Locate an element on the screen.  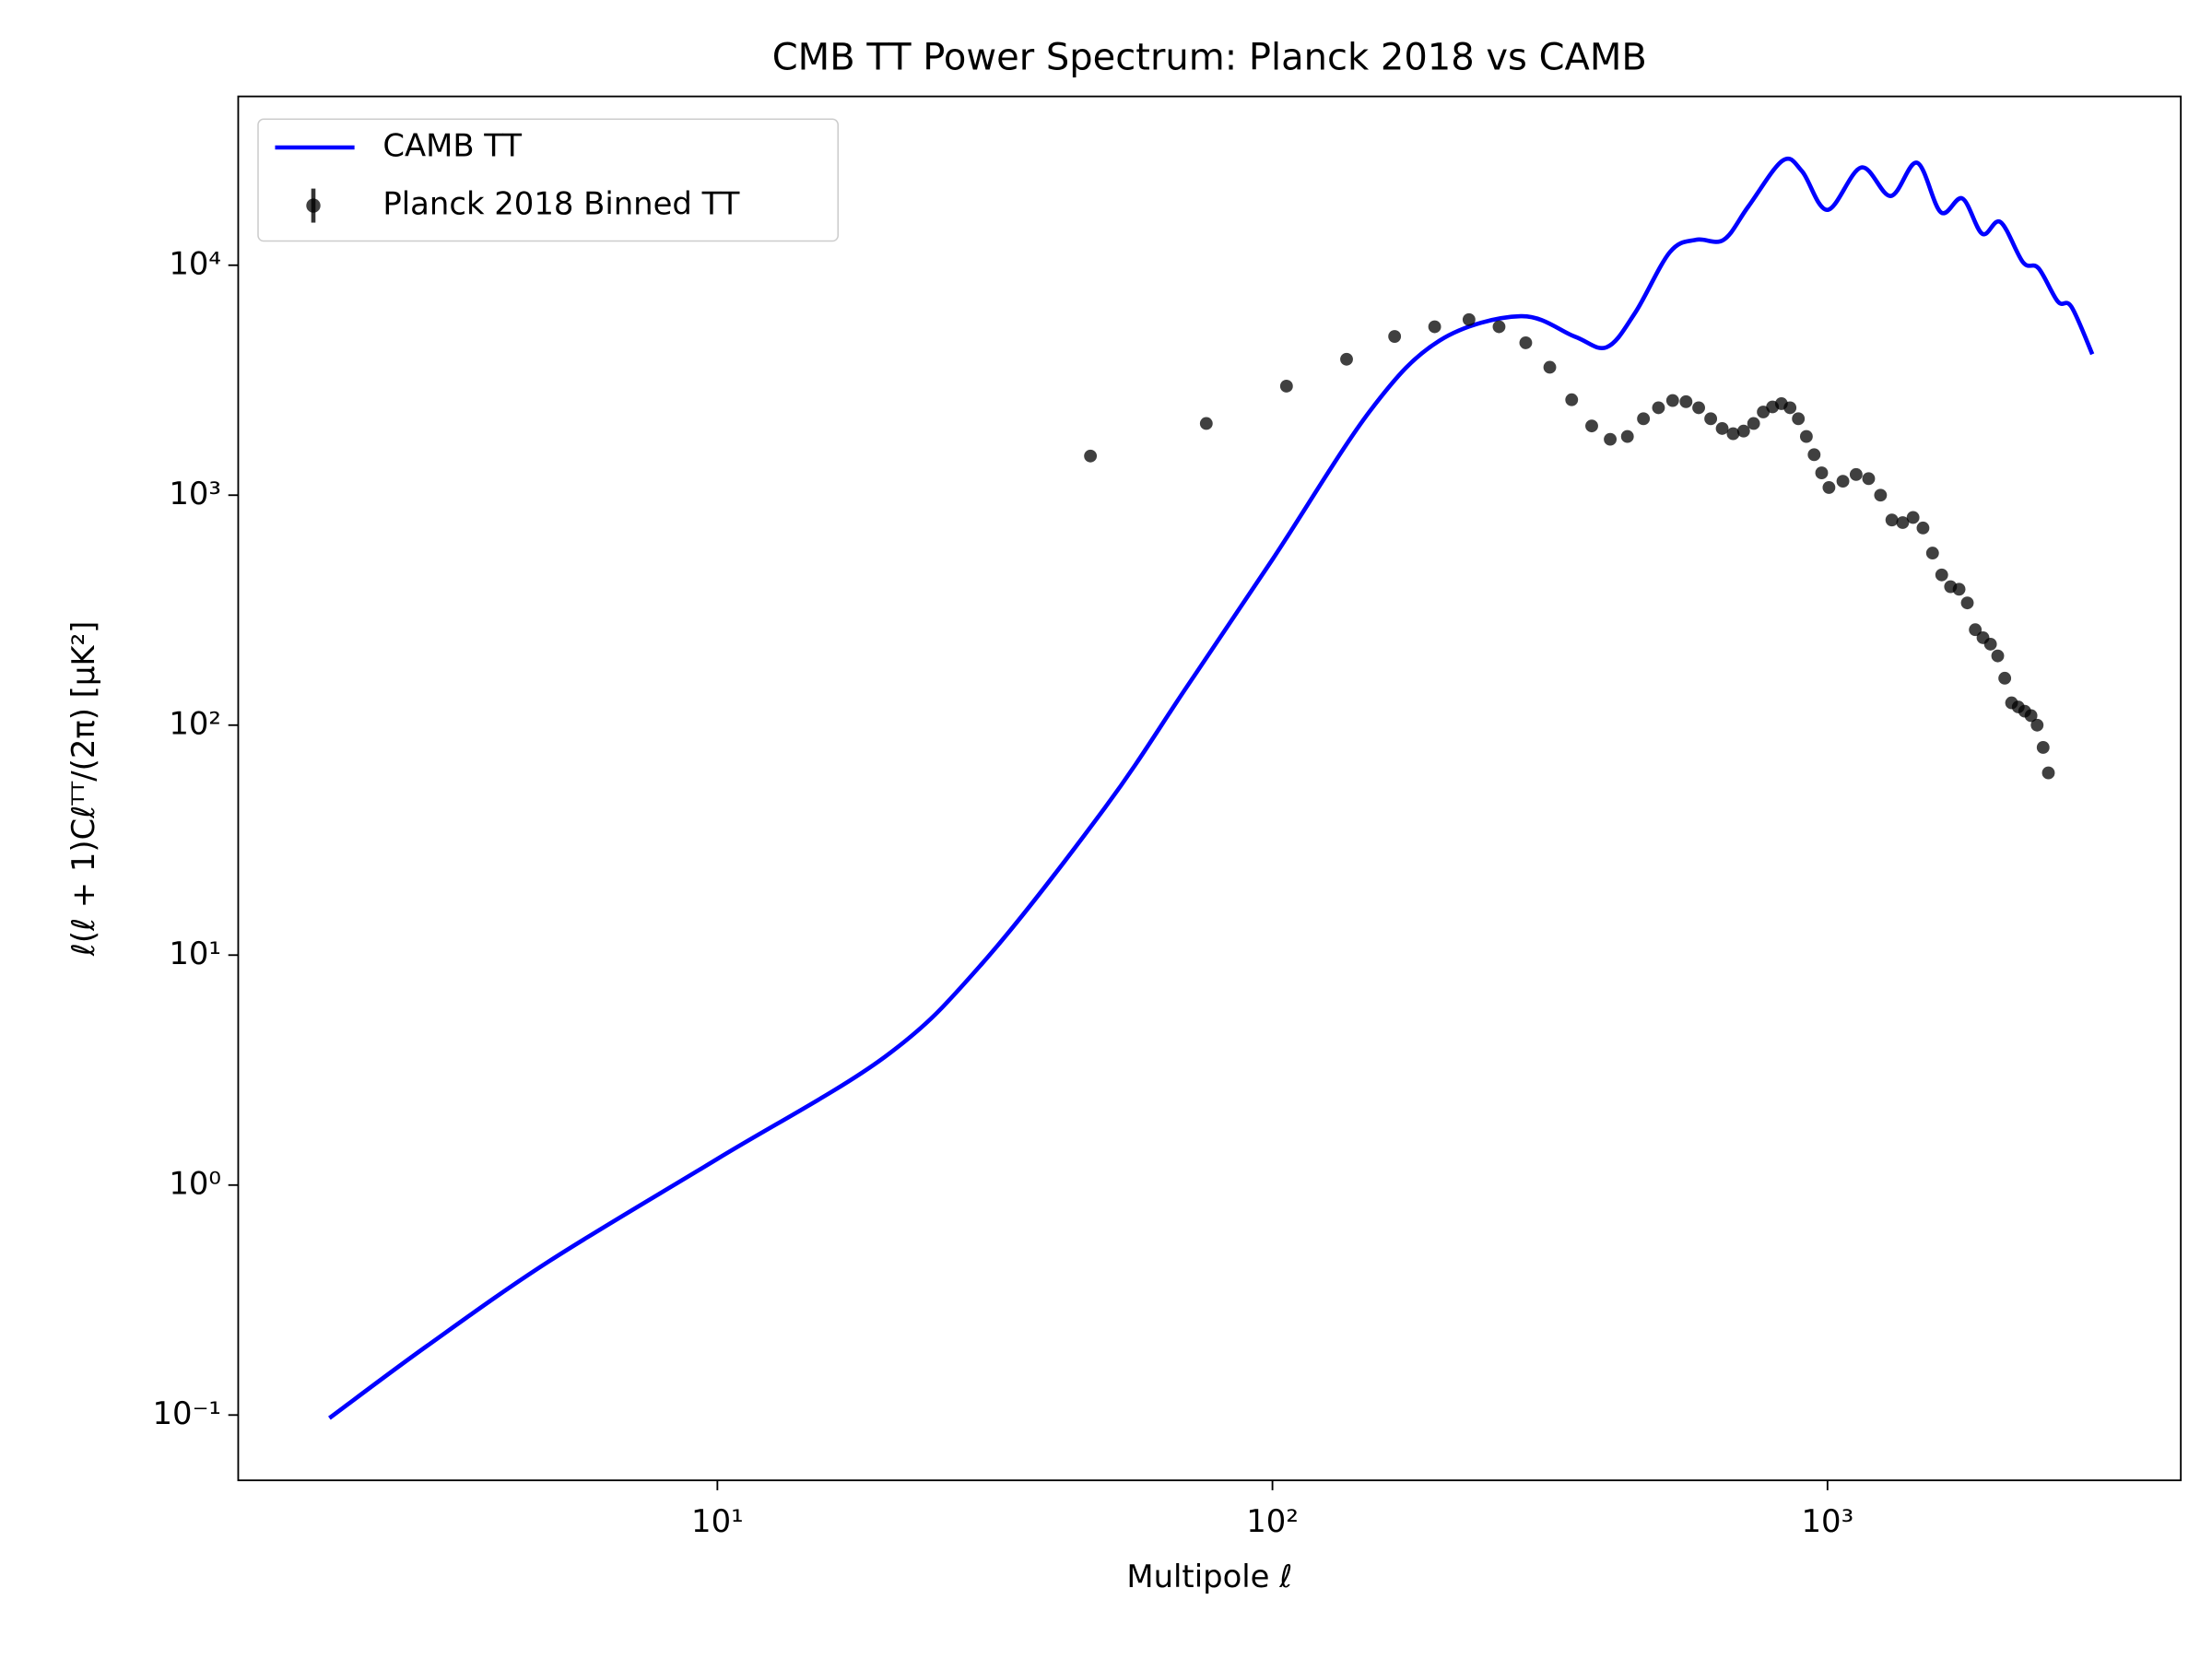
x-tick-label: 10¹ is located at coordinates (717, 1521).